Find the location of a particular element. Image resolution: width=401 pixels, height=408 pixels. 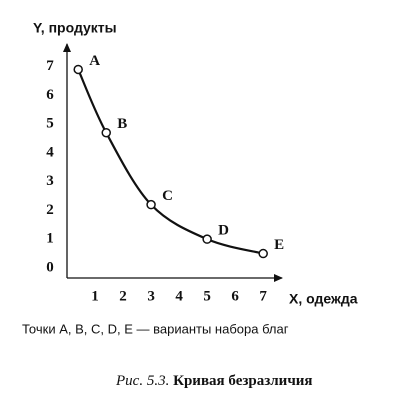

x-tick-label: 3 is located at coordinates (151, 296).